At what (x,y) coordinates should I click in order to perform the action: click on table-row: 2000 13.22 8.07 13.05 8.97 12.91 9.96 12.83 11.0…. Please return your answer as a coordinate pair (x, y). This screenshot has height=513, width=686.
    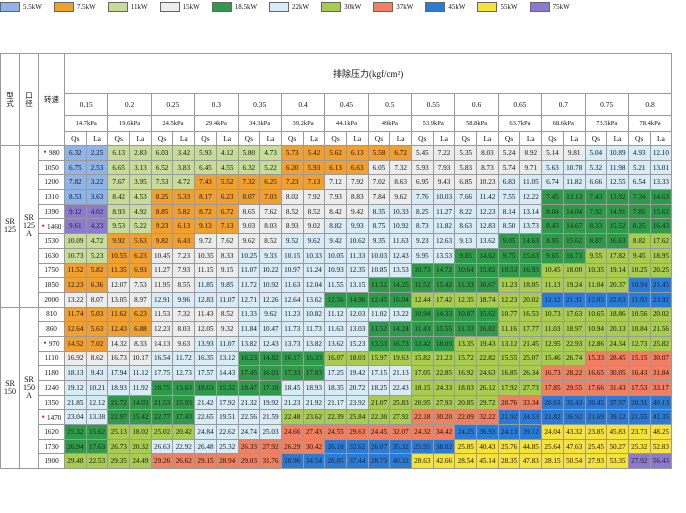
    Looking at the image, I should click on (337, 299).